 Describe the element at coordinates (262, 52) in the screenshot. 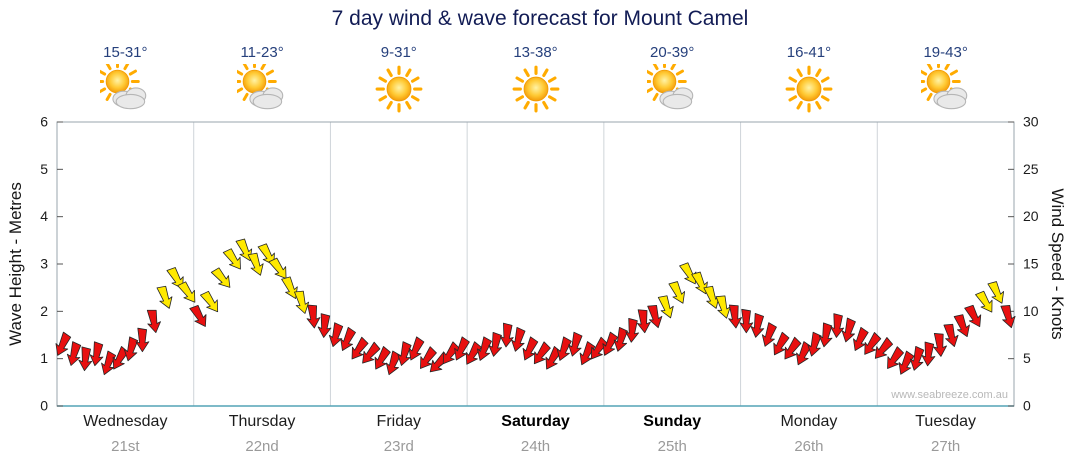

I see `day-temp-range: 11-23°` at that location.